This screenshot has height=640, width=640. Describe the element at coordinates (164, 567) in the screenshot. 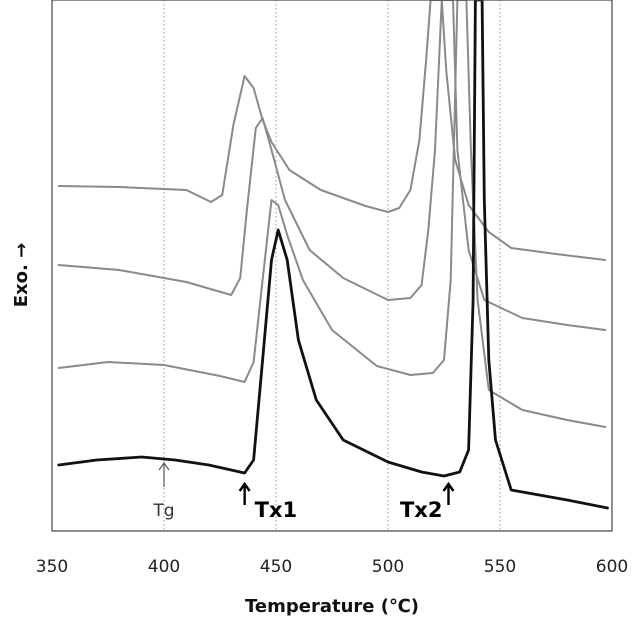

I see `x-tick-label-400: 400` at that location.